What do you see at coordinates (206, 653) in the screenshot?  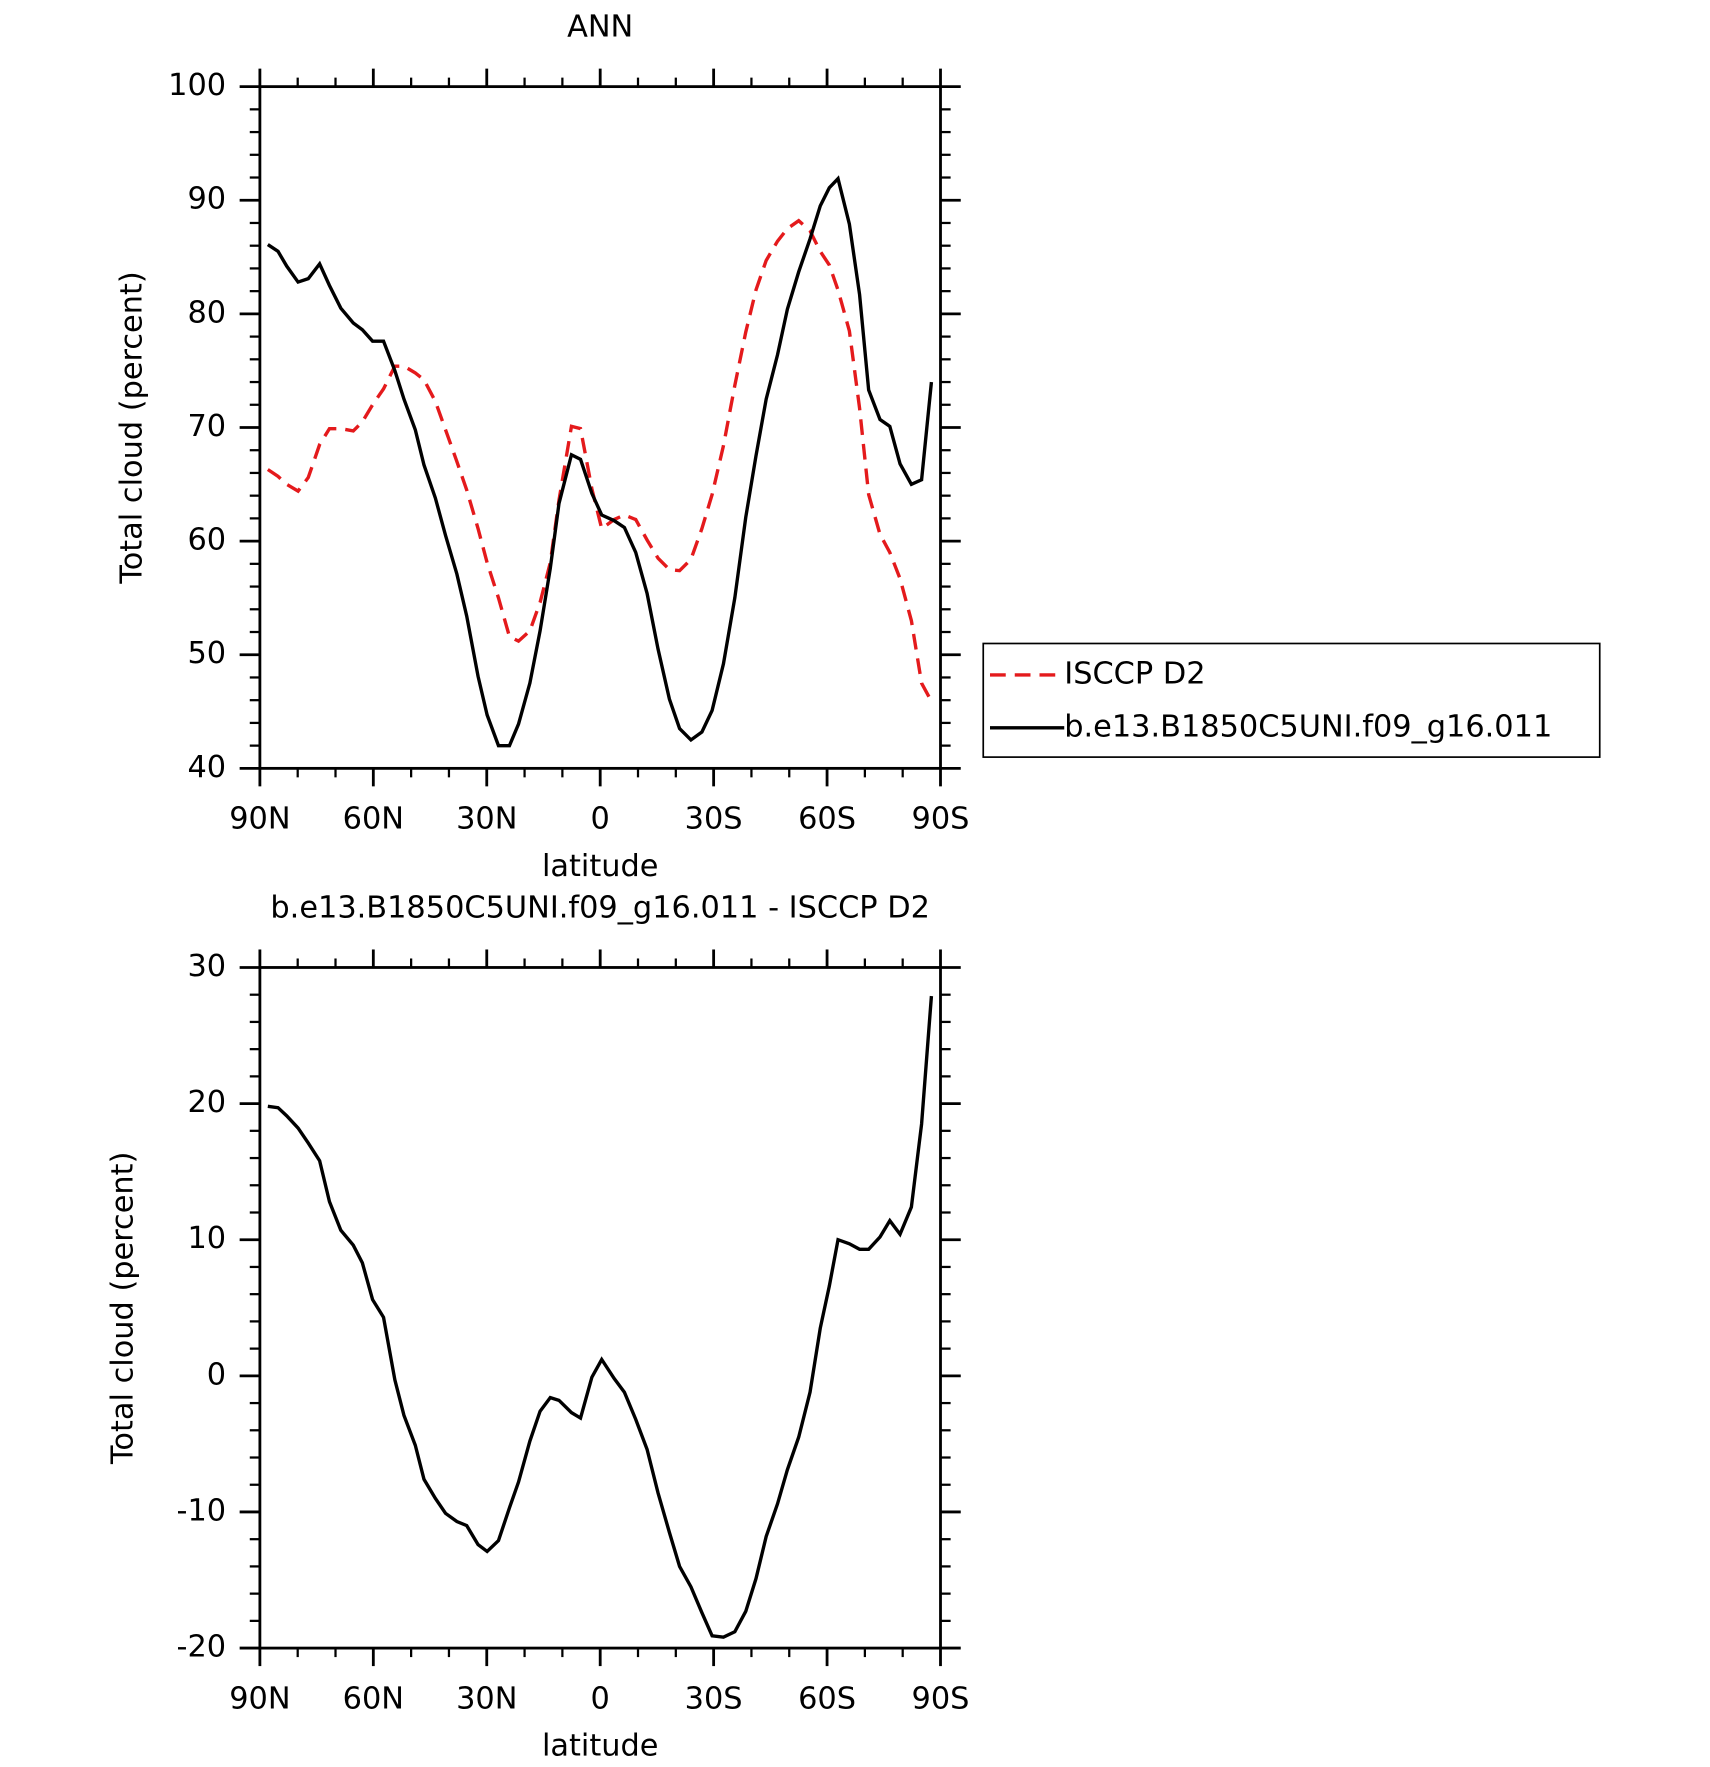 I see `y-tick-label: 50` at bounding box center [206, 653].